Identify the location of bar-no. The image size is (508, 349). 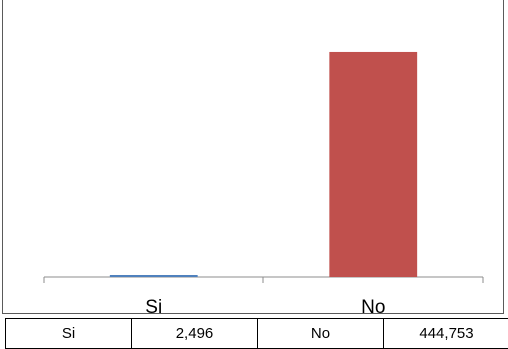
(373, 164).